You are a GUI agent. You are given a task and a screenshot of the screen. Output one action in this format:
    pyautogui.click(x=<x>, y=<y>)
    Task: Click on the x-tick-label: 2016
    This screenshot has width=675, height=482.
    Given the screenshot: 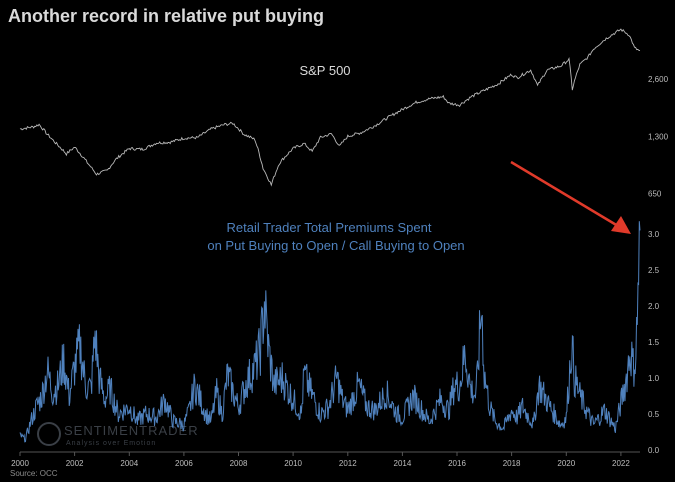 What is the action you would take?
    pyautogui.click(x=457, y=463)
    